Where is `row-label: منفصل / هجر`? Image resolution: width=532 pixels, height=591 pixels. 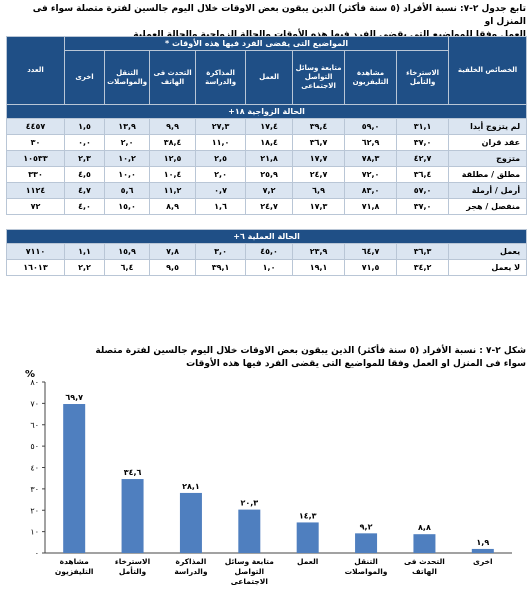 row-label: منفصل / هجر is located at coordinates (488, 206).